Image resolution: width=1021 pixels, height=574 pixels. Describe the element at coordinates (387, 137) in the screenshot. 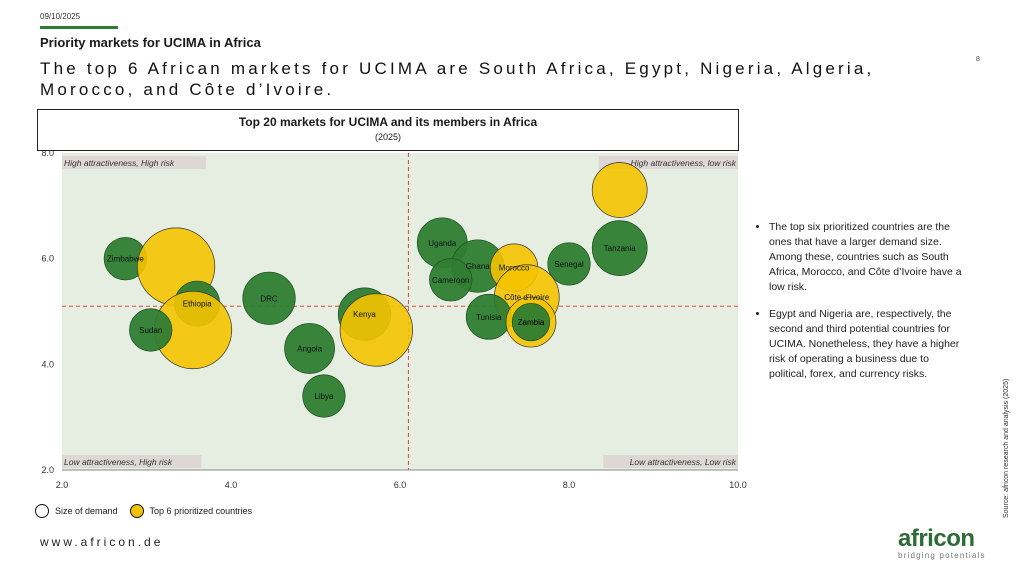

I see `chart-subtitle: (2025)` at that location.